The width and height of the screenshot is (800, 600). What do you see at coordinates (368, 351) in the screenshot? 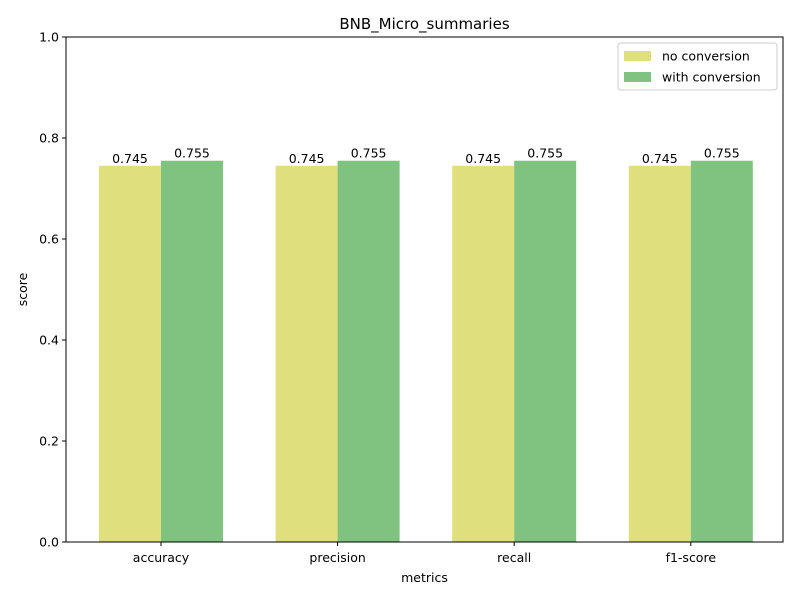
I see `bar-with-conversion-precision` at bounding box center [368, 351].